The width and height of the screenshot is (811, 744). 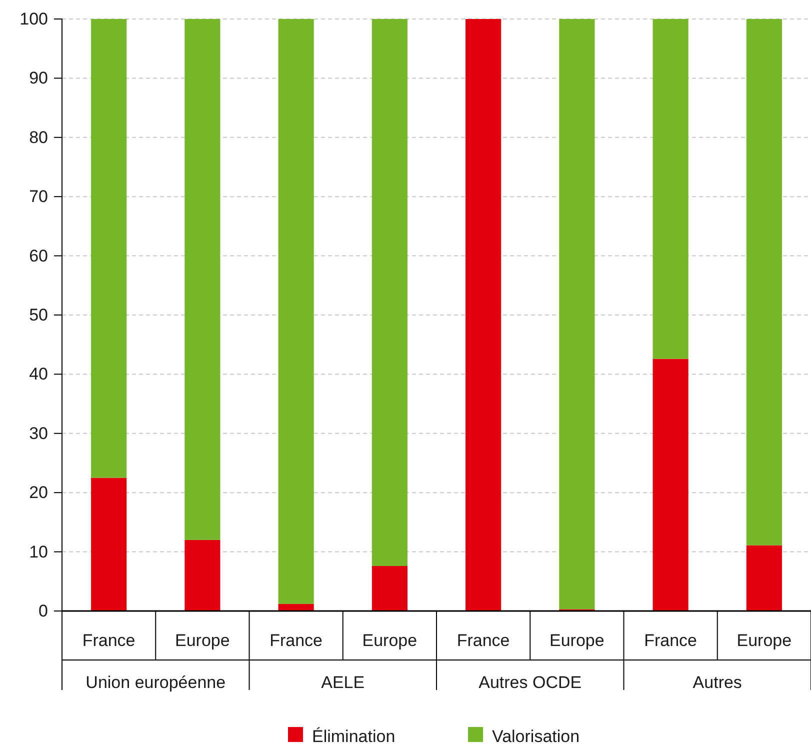 What do you see at coordinates (530, 682) in the screenshot?
I see `text: Autres OCDE` at bounding box center [530, 682].